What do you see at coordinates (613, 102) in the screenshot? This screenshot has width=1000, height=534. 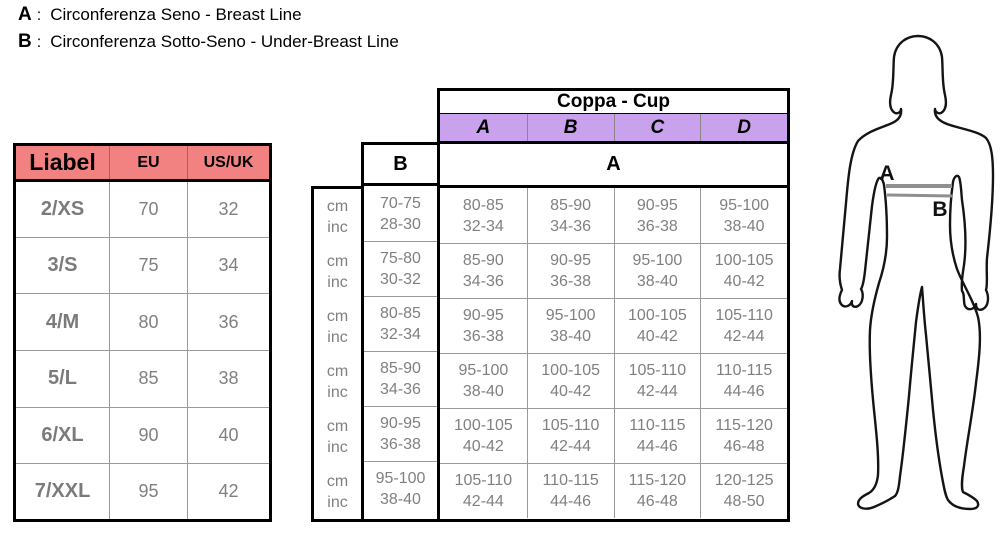 I see `cup-table-title: Coppa - Cup` at bounding box center [613, 102].